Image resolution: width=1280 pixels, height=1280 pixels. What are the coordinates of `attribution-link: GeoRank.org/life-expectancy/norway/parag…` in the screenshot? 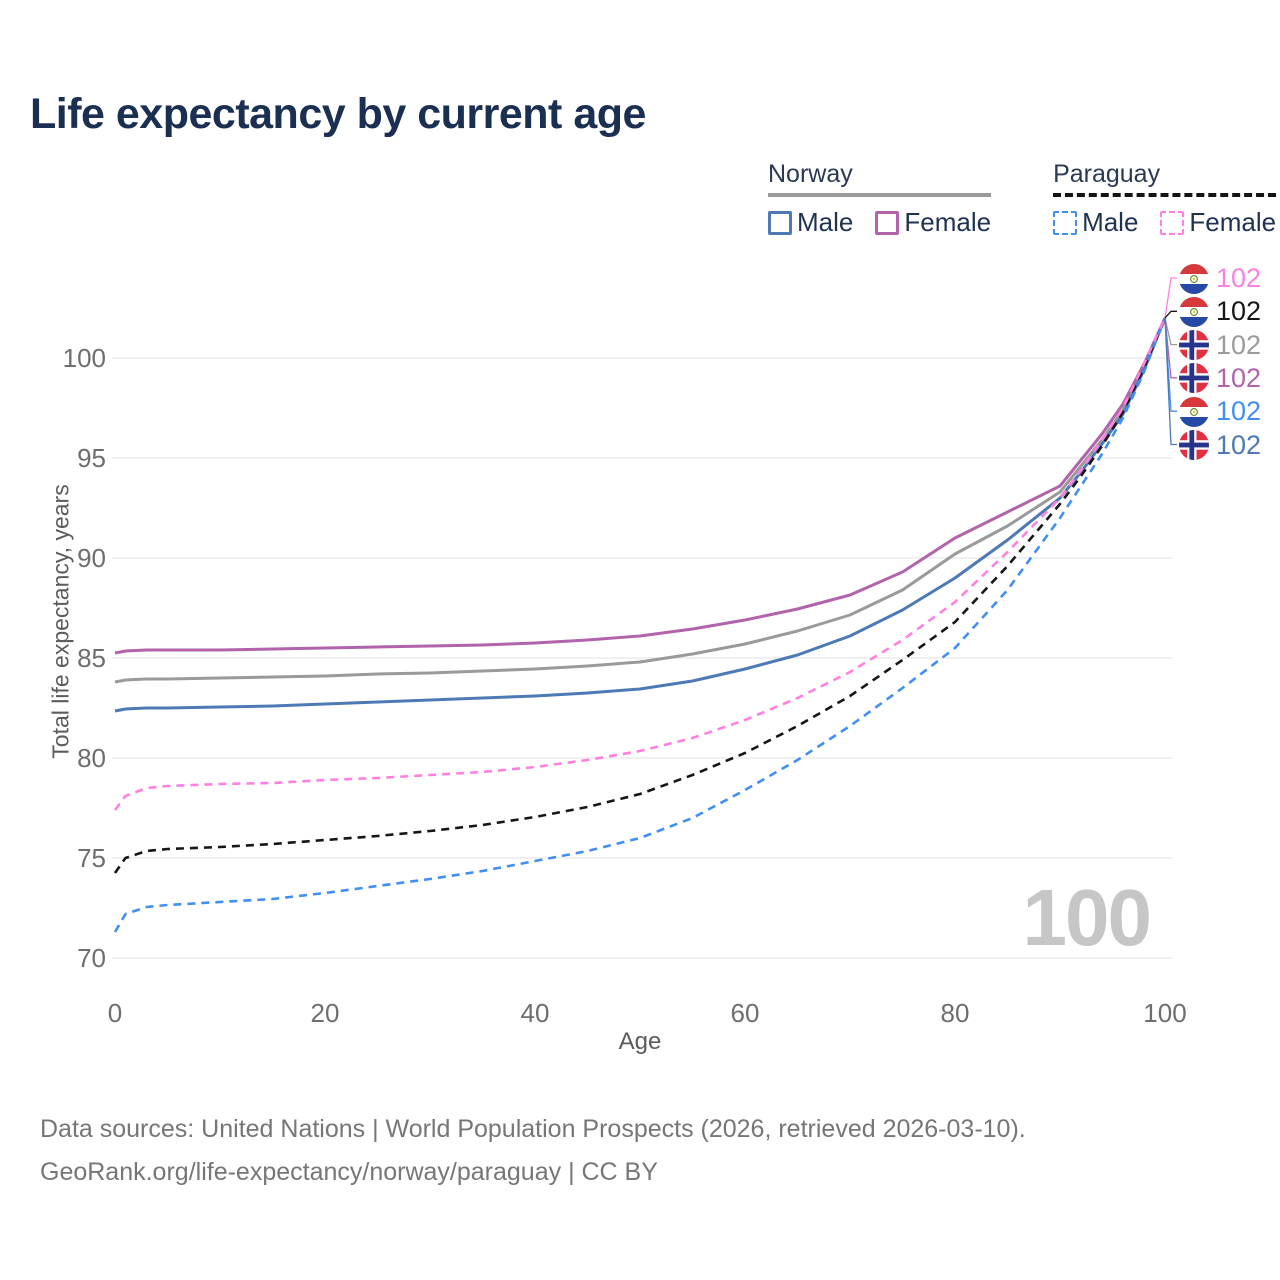 It's located at (349, 1172).